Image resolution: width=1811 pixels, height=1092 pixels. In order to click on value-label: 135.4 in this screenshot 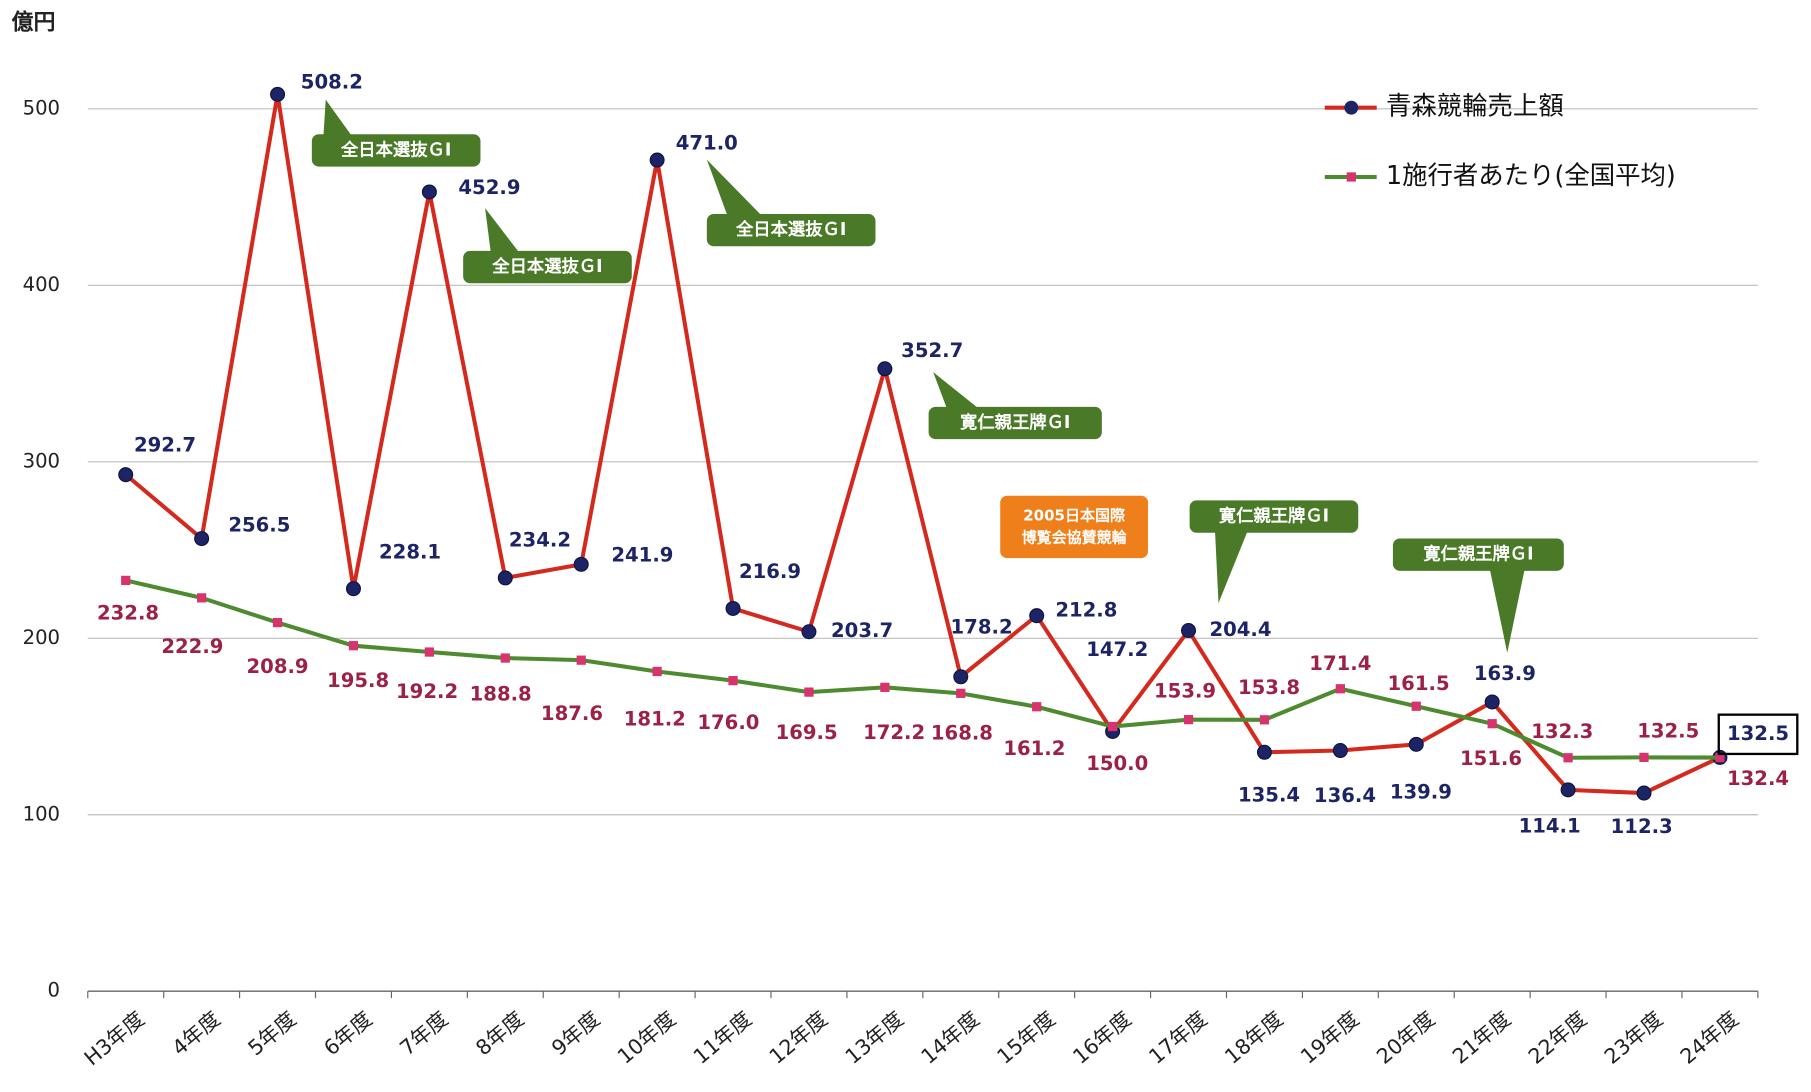, I will do `click(1269, 795)`.